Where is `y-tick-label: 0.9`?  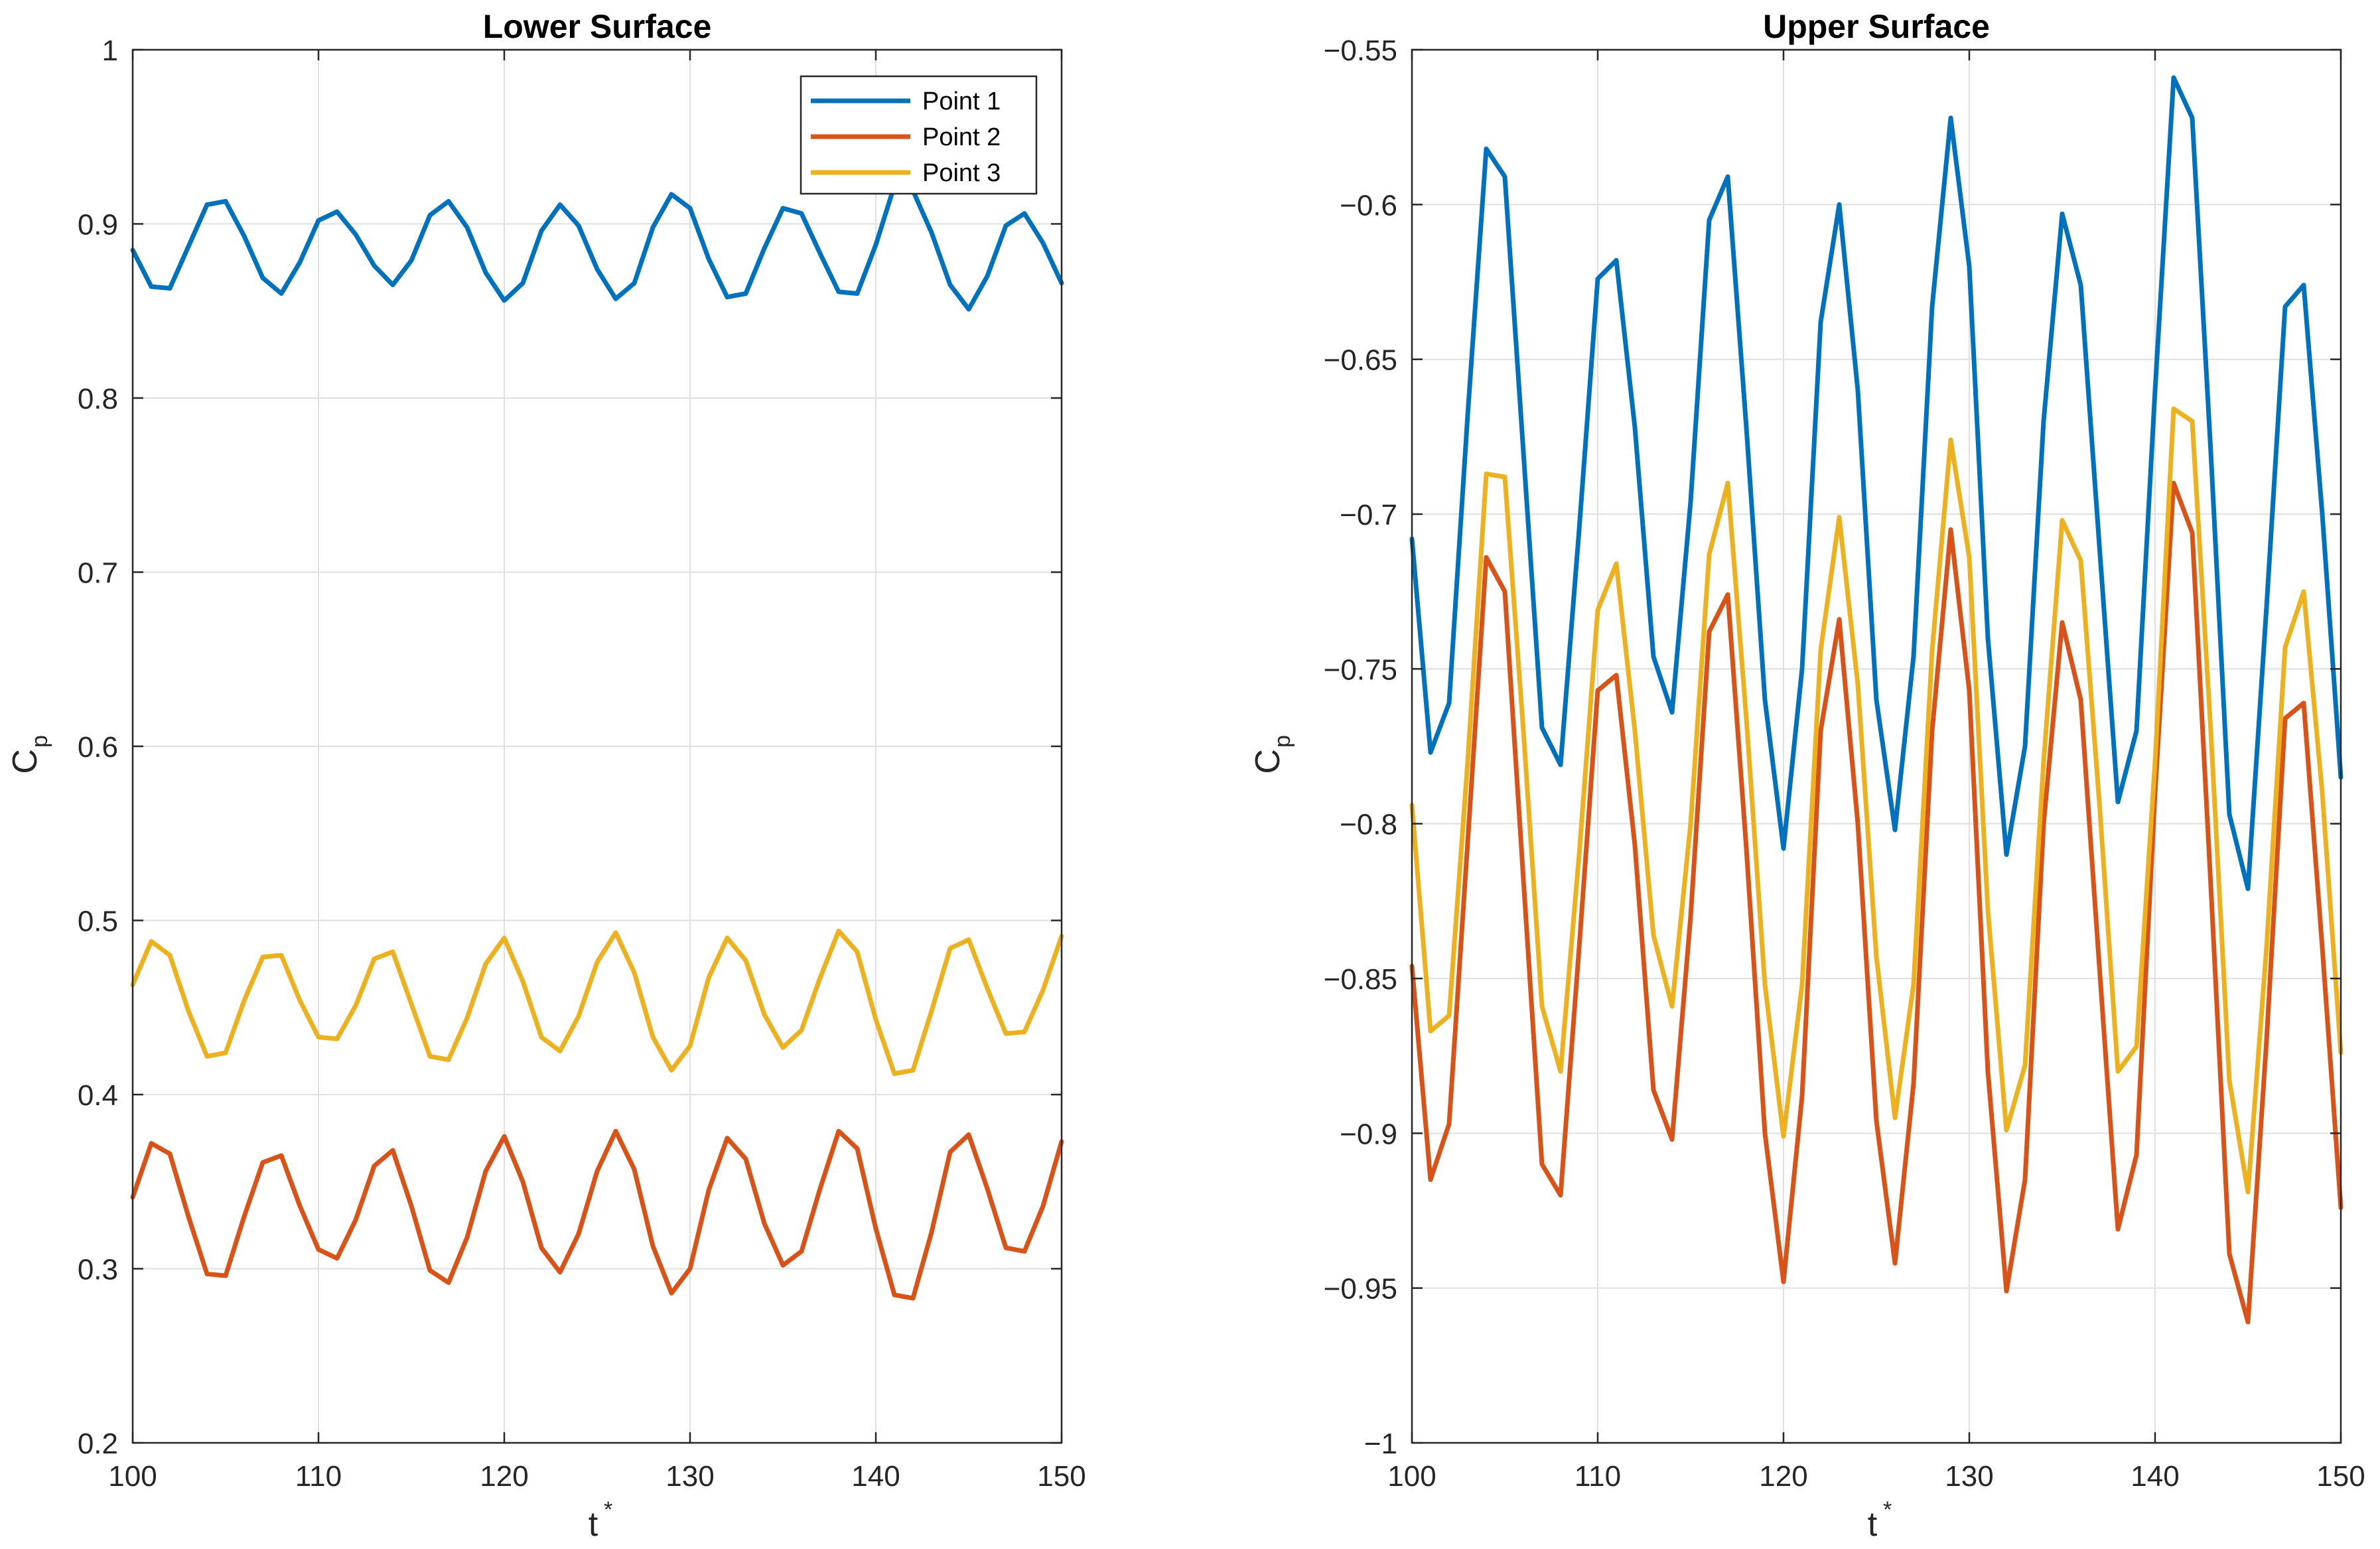 y-tick-label: 0.9 is located at coordinates (98, 225).